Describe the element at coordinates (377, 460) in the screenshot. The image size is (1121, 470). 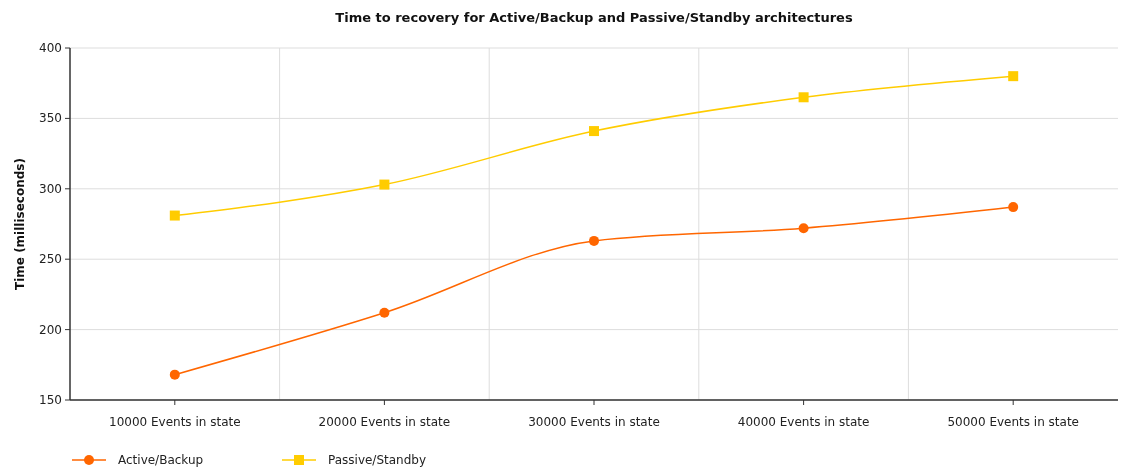
I see `legend-label: Passive/Standby` at that location.